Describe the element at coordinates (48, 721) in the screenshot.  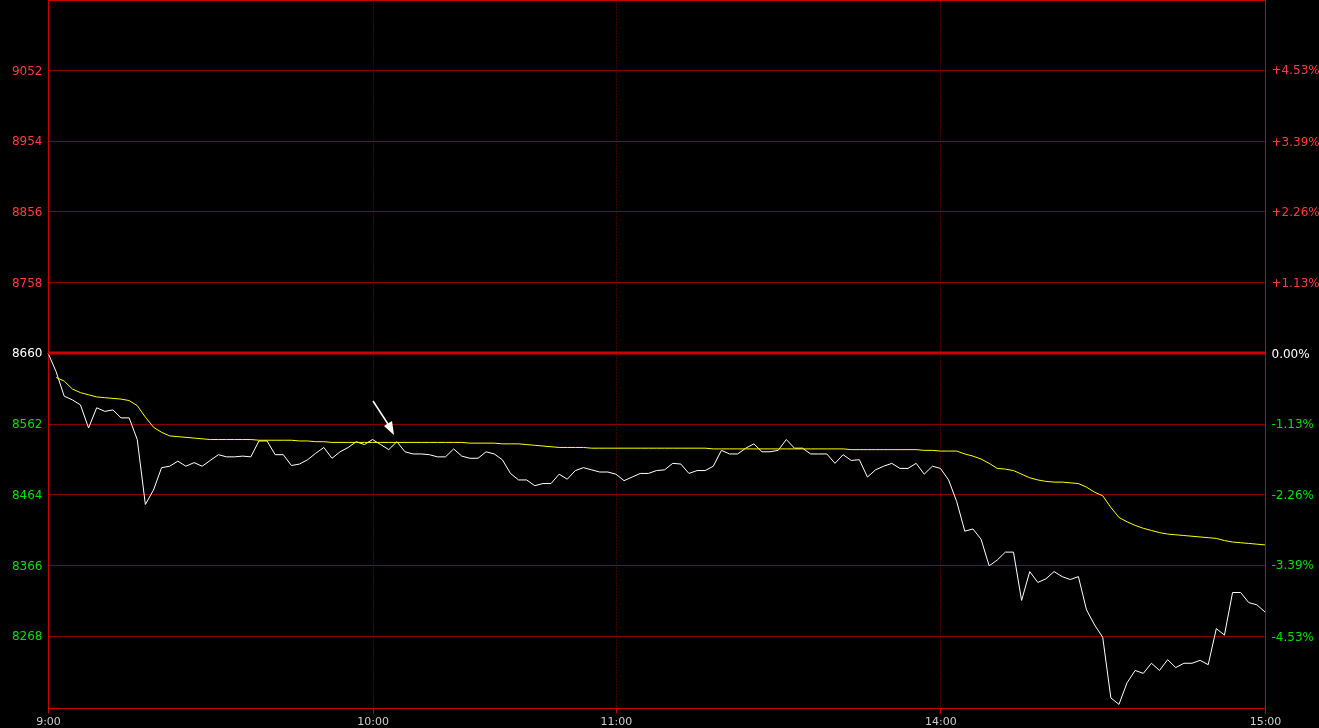
I see `x-tick-label: 9:00` at that location.